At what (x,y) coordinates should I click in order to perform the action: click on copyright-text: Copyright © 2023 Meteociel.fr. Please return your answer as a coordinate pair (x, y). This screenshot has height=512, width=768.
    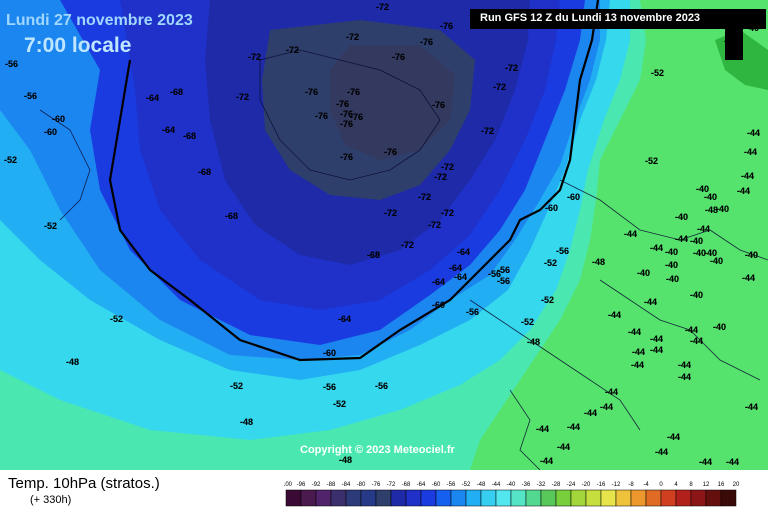
    Looking at the image, I should click on (377, 450).